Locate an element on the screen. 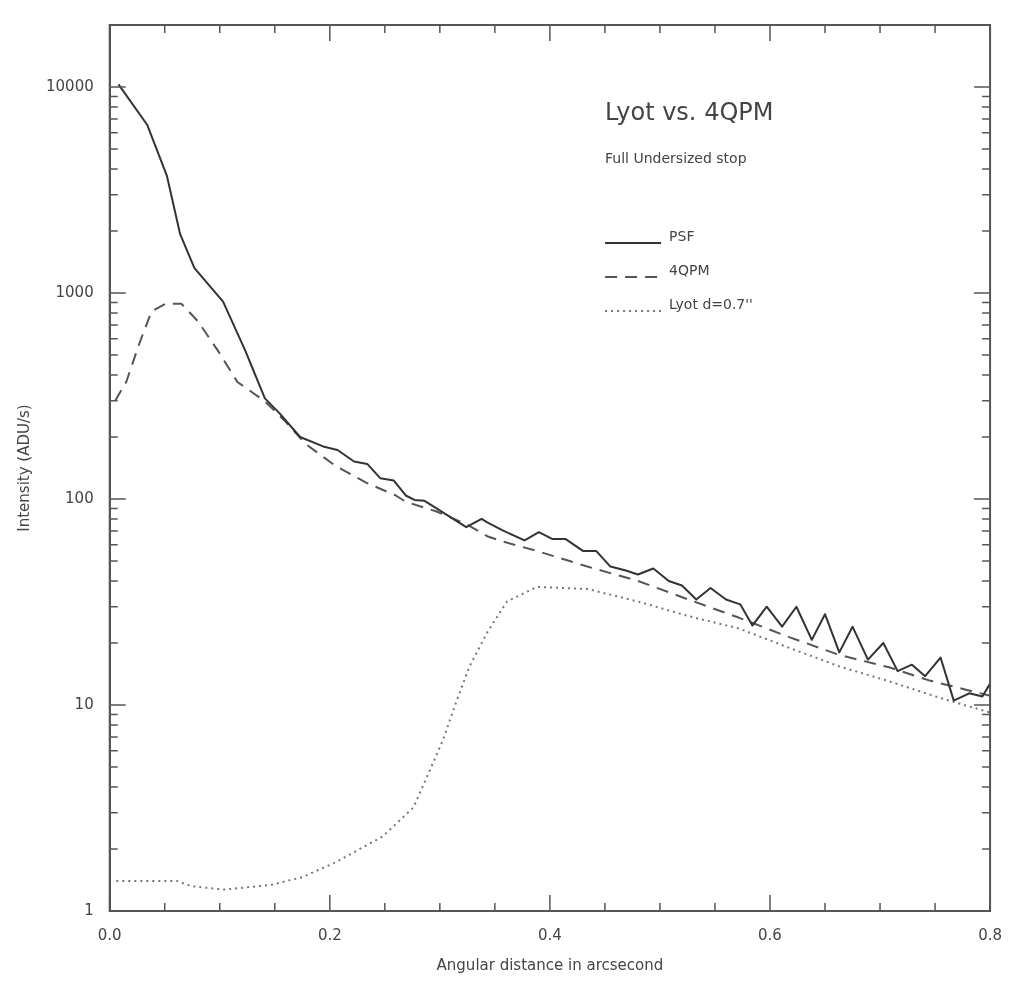 The image size is (1018, 990). y-tick-label: 100 is located at coordinates (79, 497).